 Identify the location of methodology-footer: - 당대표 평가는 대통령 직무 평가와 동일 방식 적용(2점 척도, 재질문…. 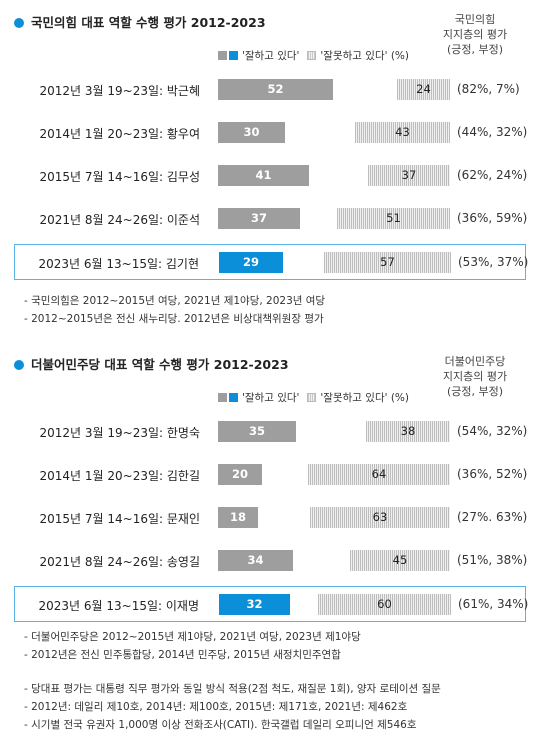
(232, 707).